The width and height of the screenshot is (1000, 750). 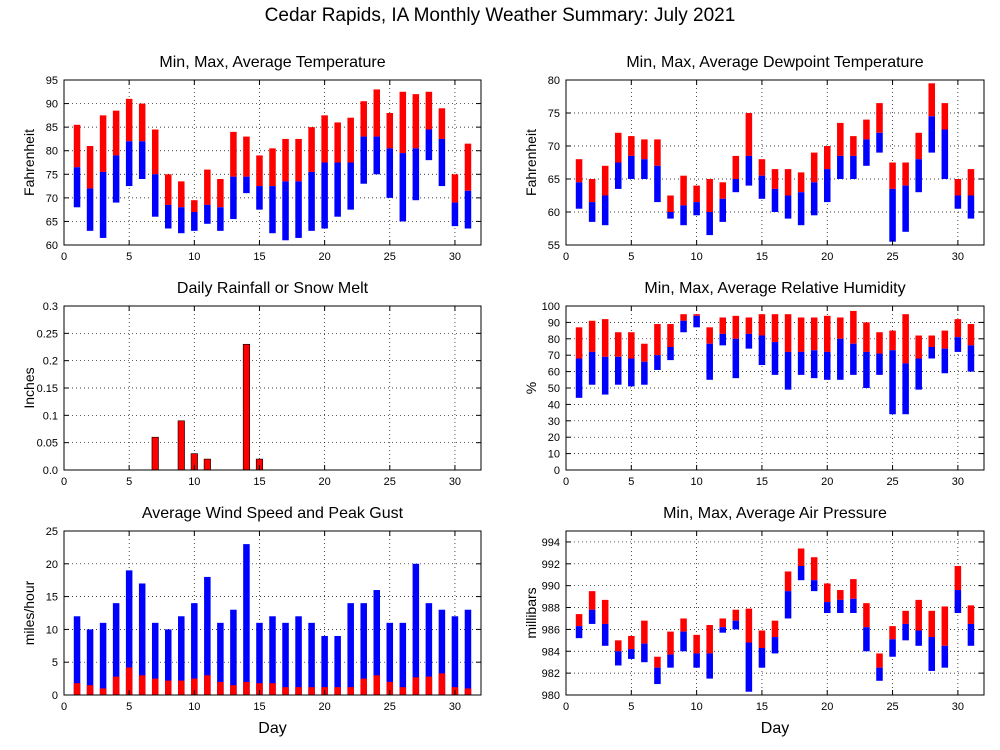 I want to click on plot-frame, so click(x=775, y=162).